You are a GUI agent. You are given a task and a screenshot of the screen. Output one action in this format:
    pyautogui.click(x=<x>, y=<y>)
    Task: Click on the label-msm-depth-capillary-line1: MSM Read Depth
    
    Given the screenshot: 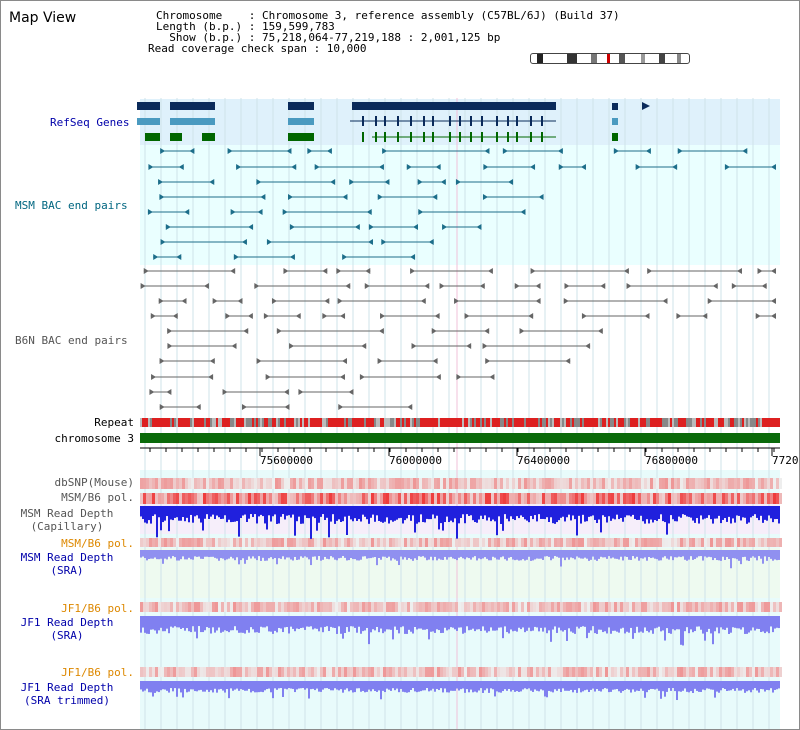 What is the action you would take?
    pyautogui.click(x=67, y=513)
    